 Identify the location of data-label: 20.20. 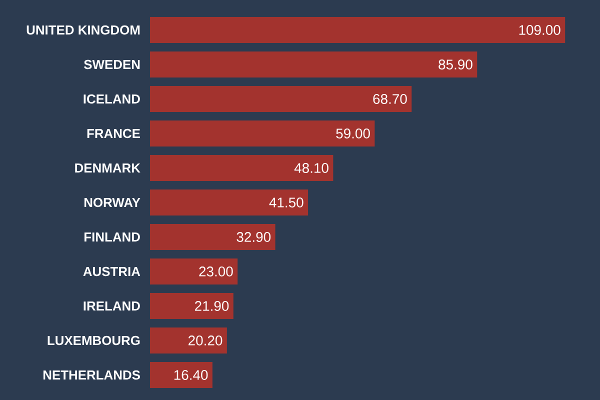
(205, 341).